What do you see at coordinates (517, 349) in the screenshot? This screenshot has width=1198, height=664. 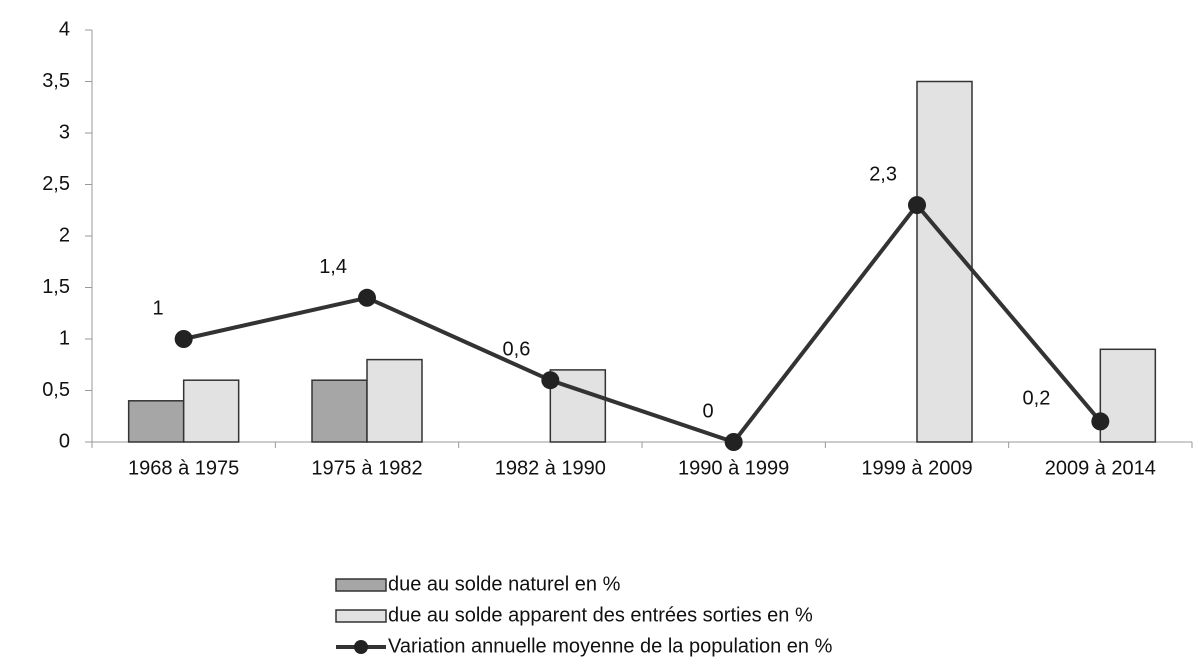 I see `data-label: 0,6` at bounding box center [517, 349].